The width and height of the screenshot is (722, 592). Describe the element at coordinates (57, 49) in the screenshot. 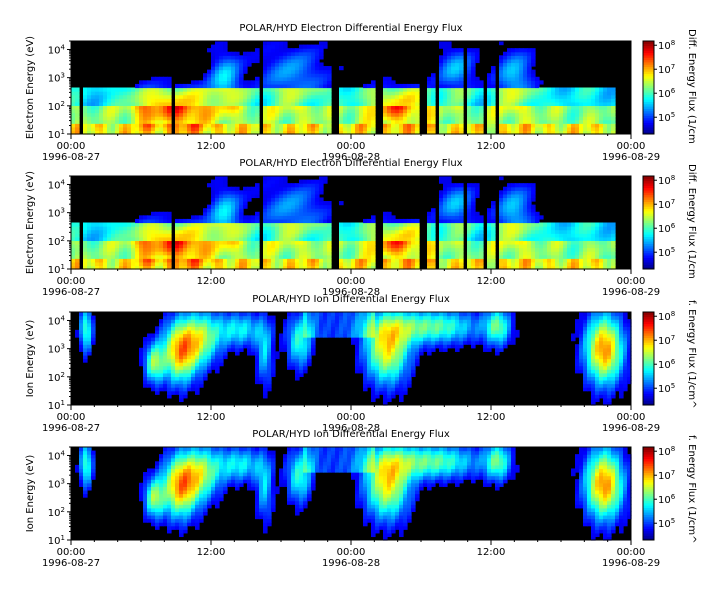

I see `y-tick-label: 104` at that location.